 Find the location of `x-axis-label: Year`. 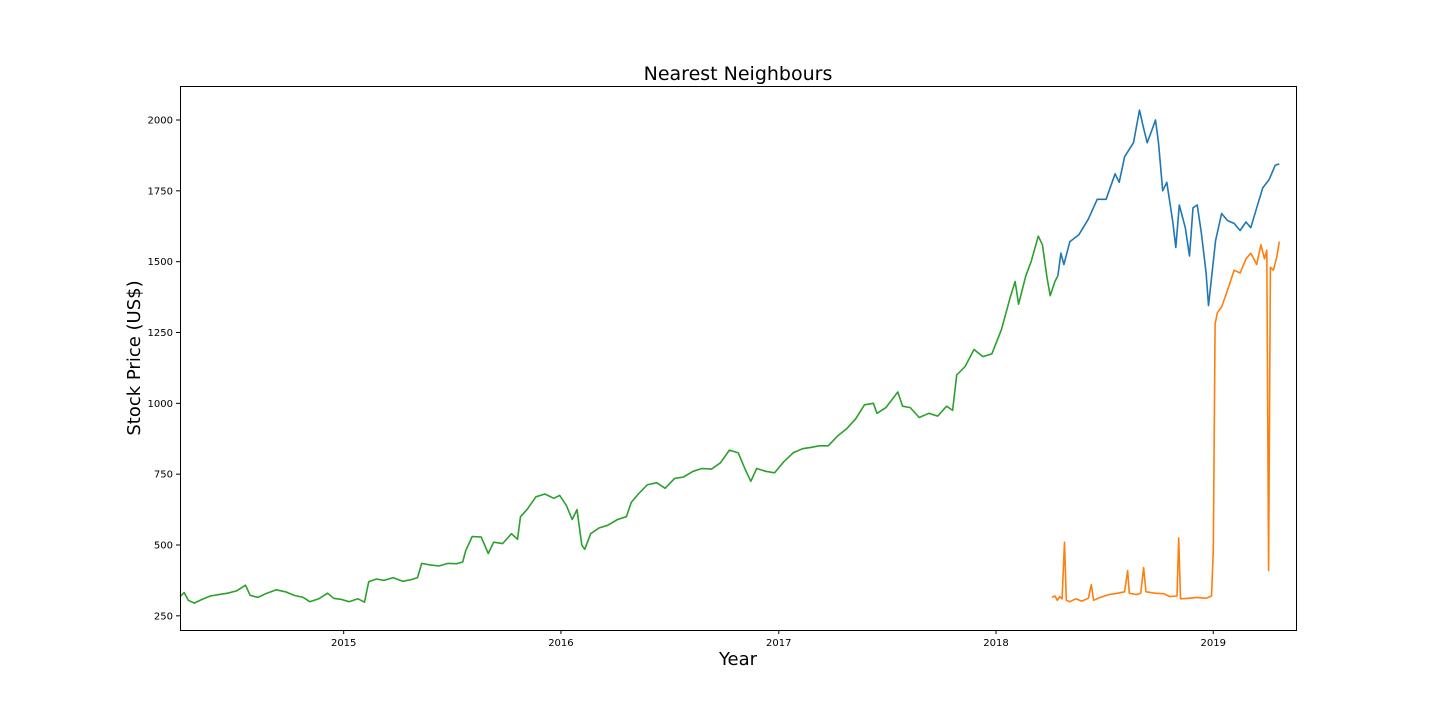

x-axis-label: Year is located at coordinates (738, 659).